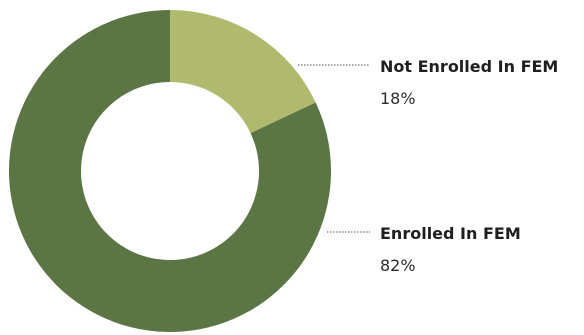 The width and height of the screenshot is (584, 335). What do you see at coordinates (398, 98) in the screenshot?
I see `label-not-enrolled-value: 18%` at bounding box center [398, 98].